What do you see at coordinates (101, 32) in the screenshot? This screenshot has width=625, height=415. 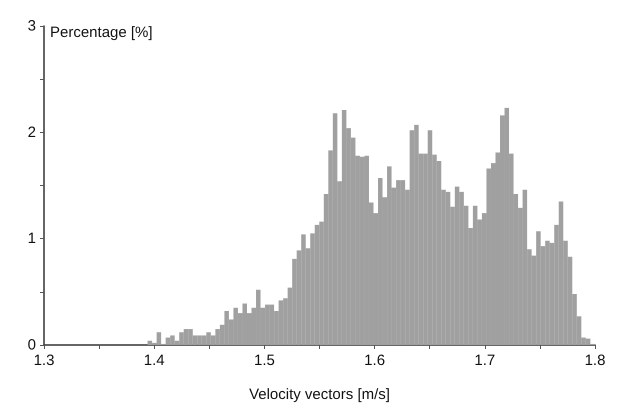 I see `y-axis-title: Percentage [%]` at bounding box center [101, 32].